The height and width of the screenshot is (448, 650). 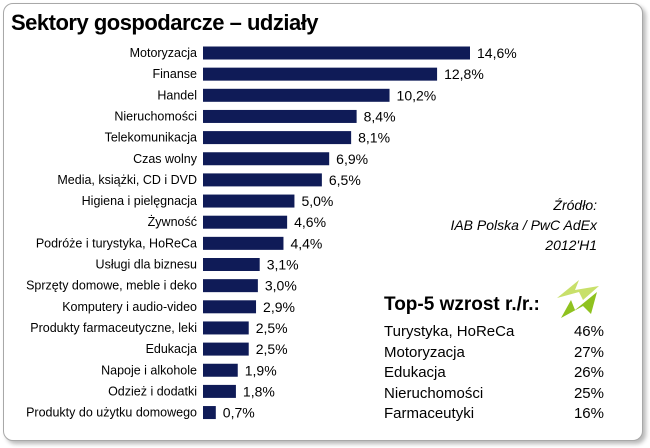 What do you see at coordinates (588, 393) in the screenshot?
I see `top5-row-value: 25%` at bounding box center [588, 393].